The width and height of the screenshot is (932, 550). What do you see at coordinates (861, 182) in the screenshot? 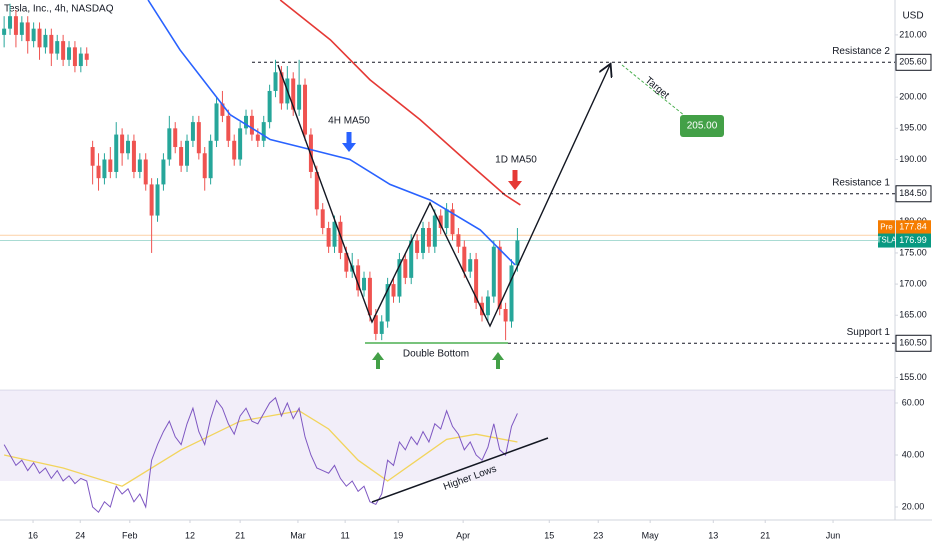
I see `level-label: Resistance 1` at bounding box center [861, 182].